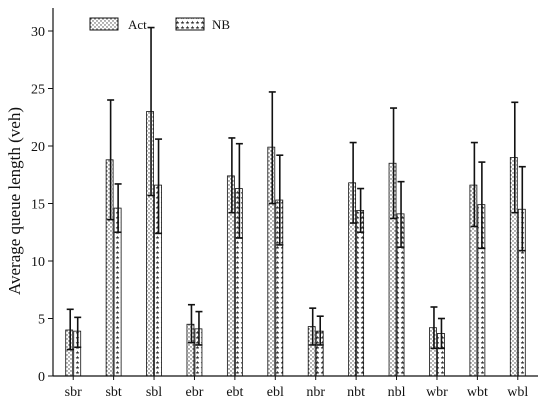 The height and width of the screenshot is (402, 550). What do you see at coordinates (434, 328) in the screenshot?
I see `error-bar-act-wbr` at bounding box center [434, 328].